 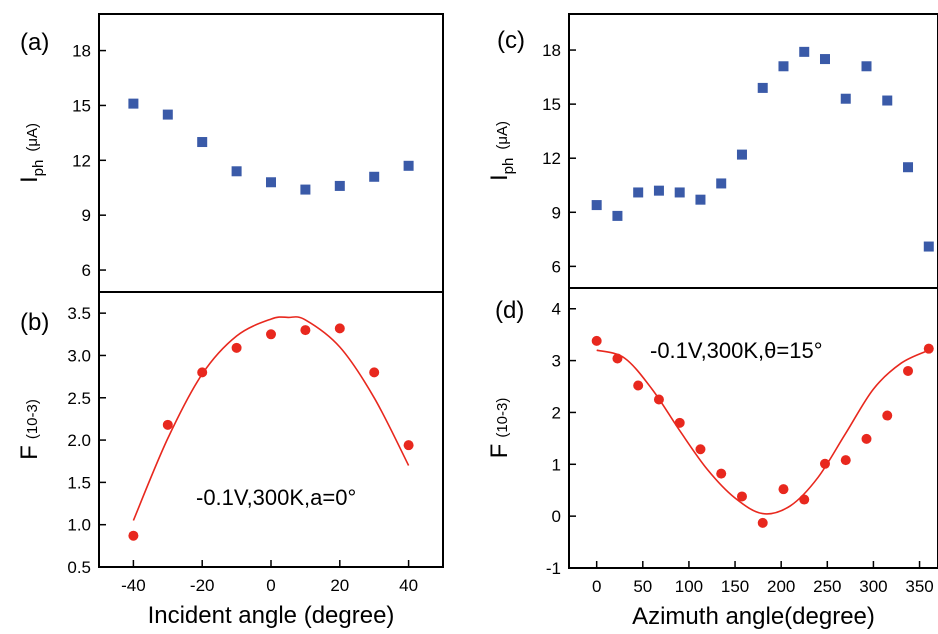 I want to click on x-tick-label: -40, so click(x=133, y=585).